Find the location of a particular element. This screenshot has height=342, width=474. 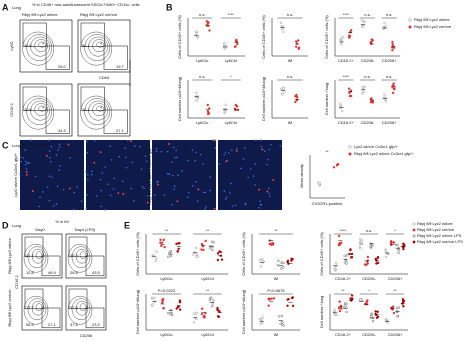

gate-value: 44.3 is located at coordinates (62, 130).